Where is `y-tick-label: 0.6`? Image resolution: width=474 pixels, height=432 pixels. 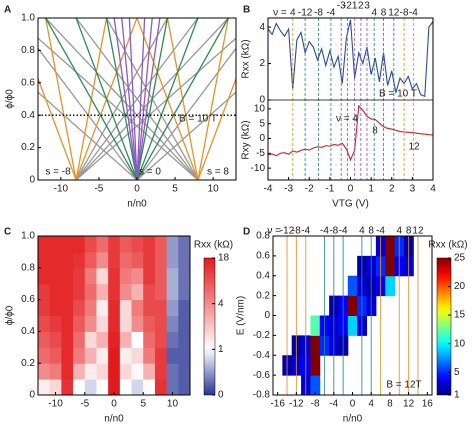
y-tick-label: 0.6 is located at coordinates (28, 82).